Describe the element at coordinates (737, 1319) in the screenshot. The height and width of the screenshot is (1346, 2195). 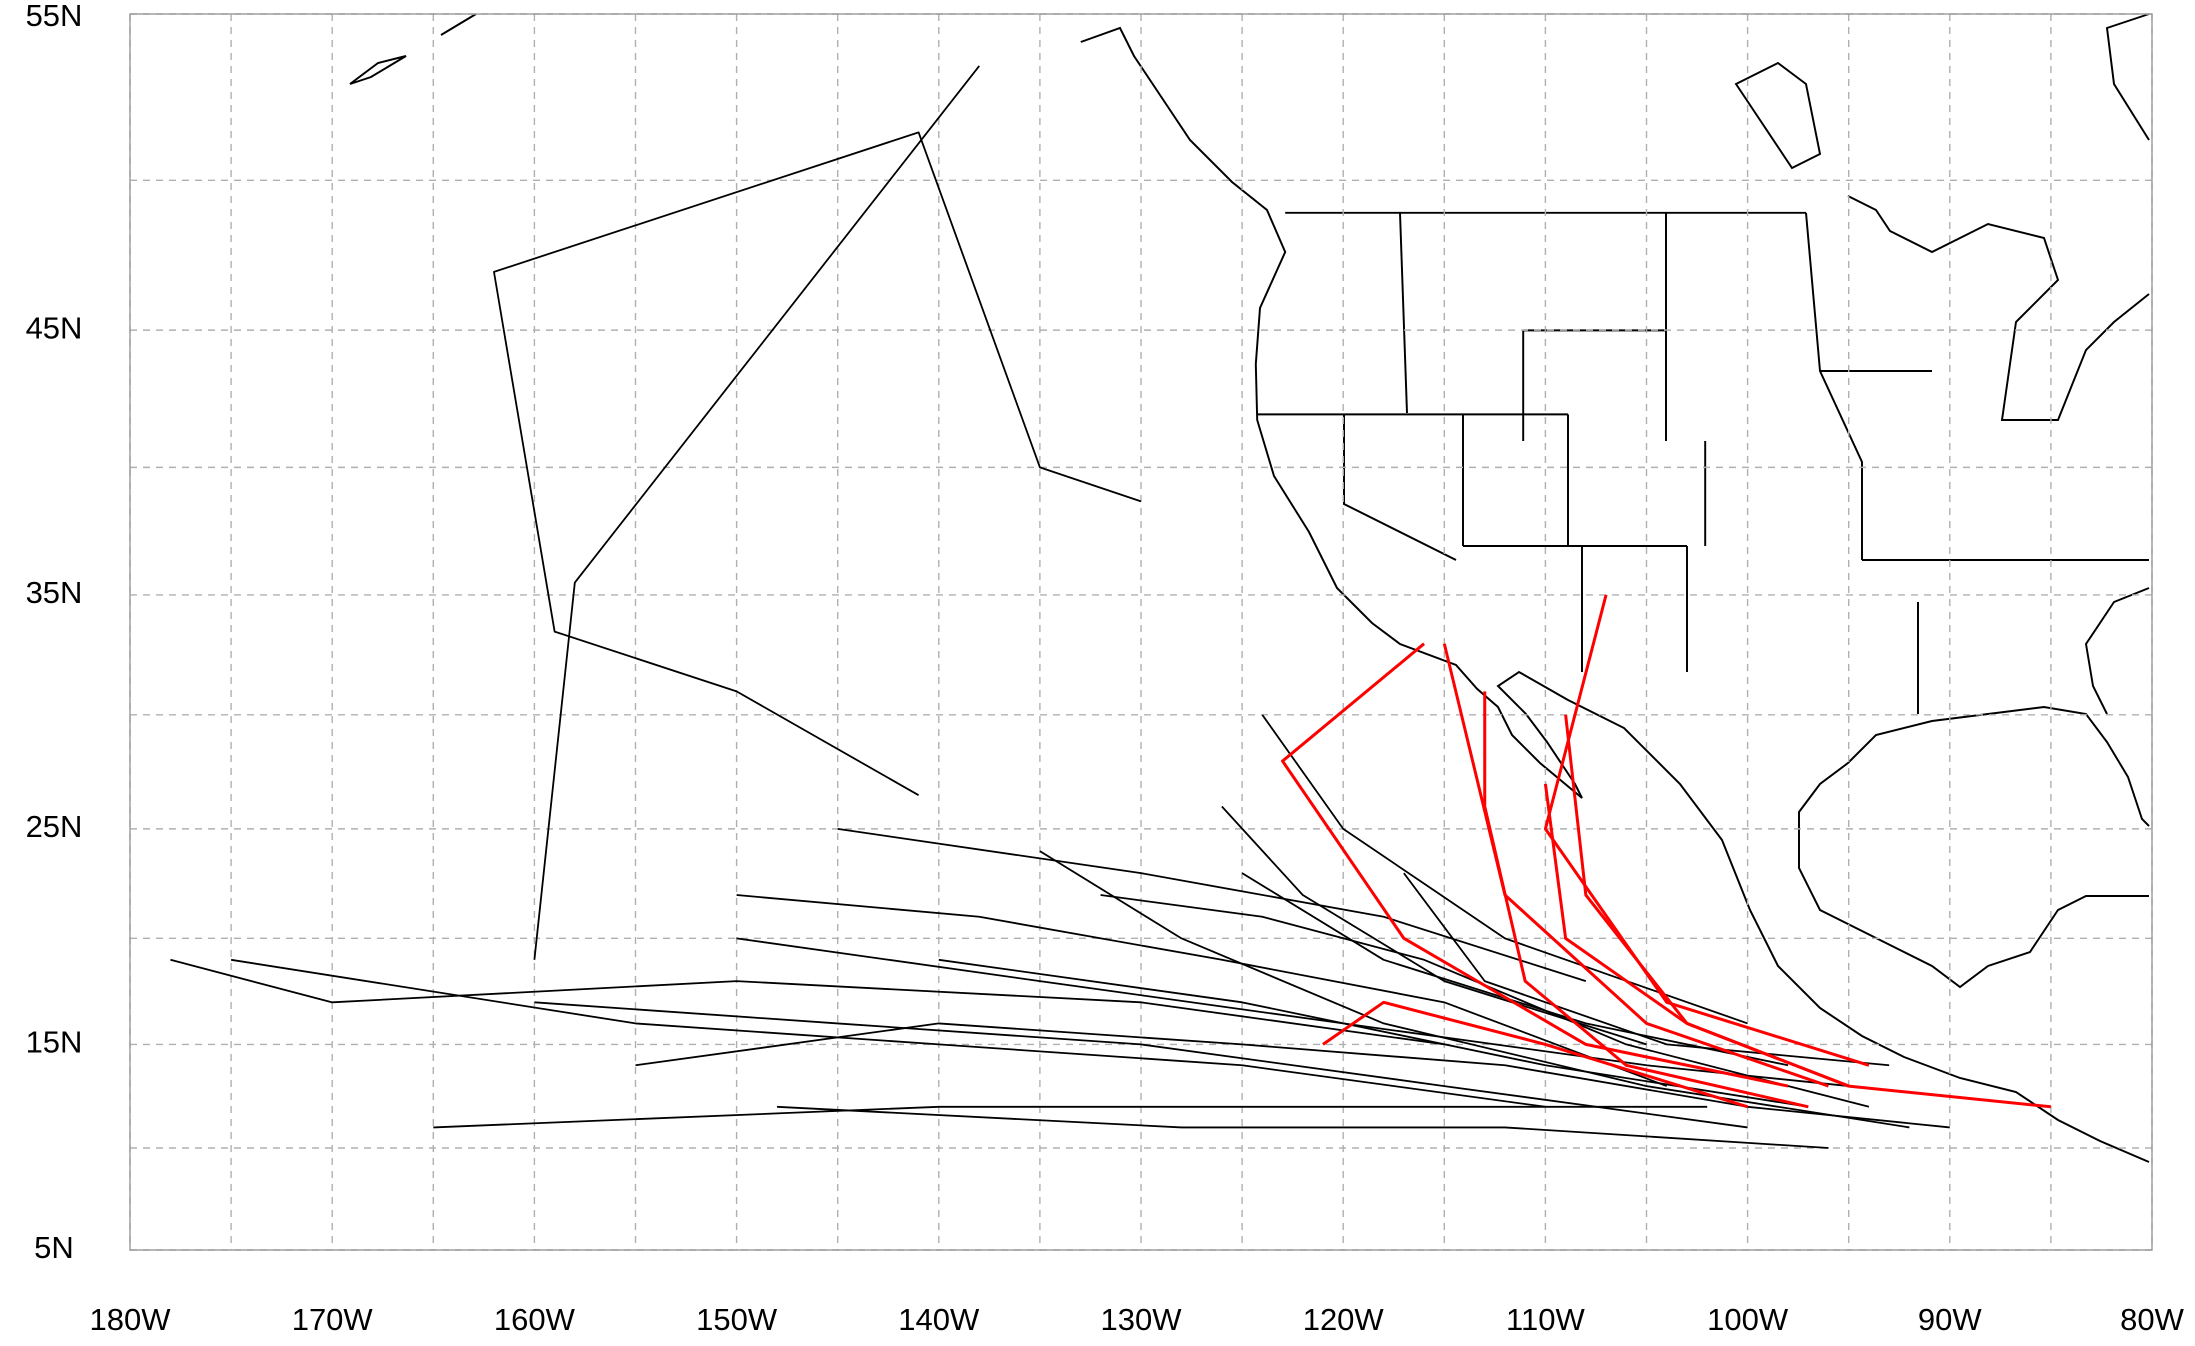
I see `x-tick-label: 150W` at that location.